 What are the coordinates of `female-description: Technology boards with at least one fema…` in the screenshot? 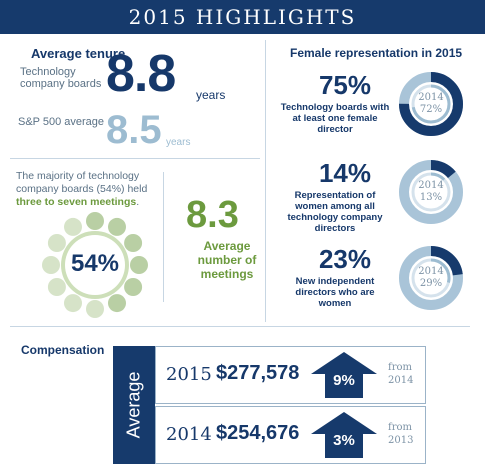 It's located at (335, 118).